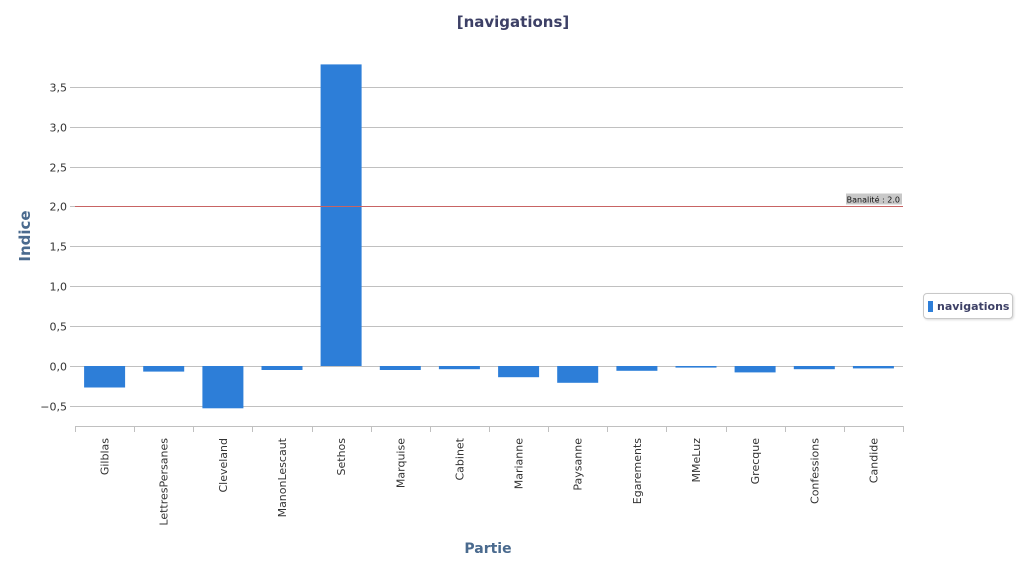 Image resolution: width=1024 pixels, height=576 pixels. What do you see at coordinates (105, 377) in the screenshot?
I see `bar-gilblas` at bounding box center [105, 377].